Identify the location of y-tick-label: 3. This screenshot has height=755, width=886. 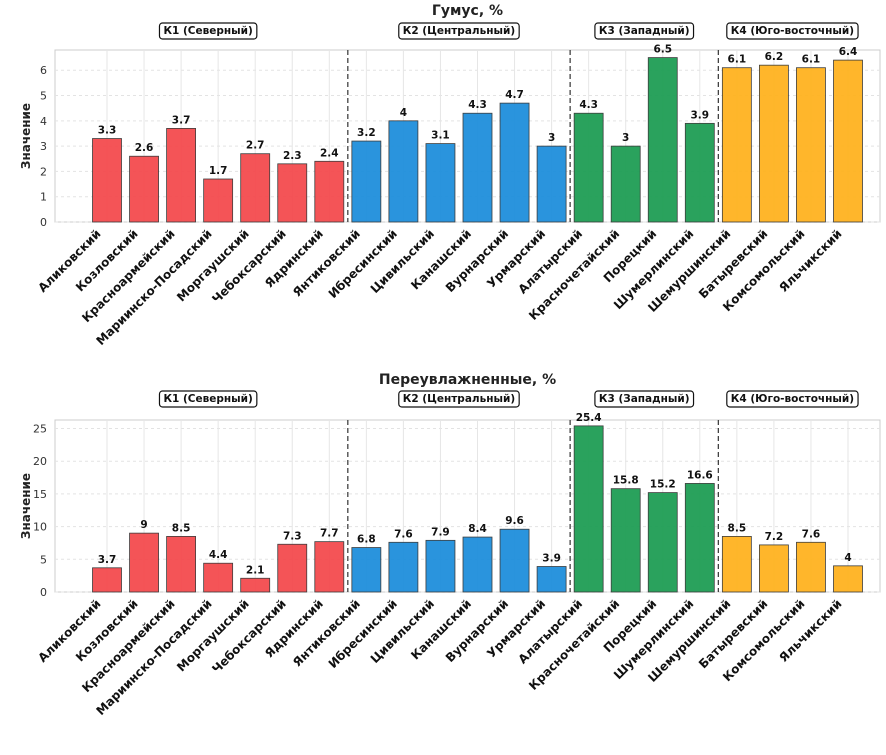
(43, 146).